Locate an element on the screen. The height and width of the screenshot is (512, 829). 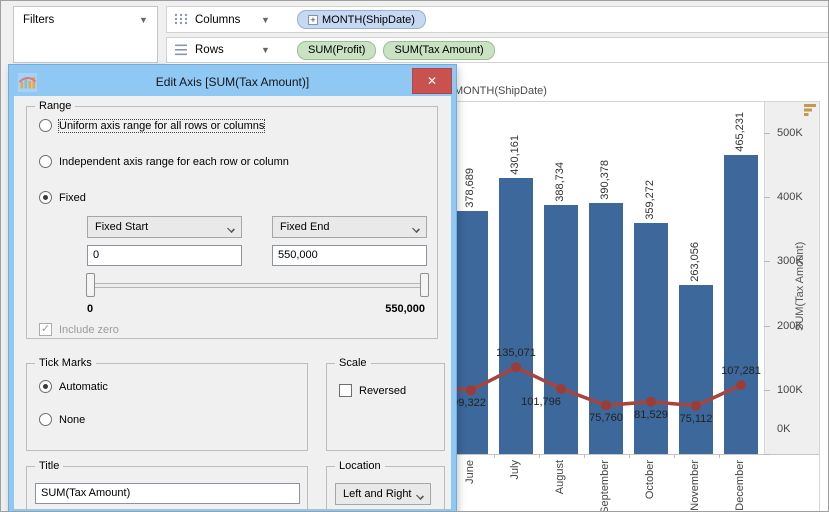
line-marker-august is located at coordinates (561, 388).